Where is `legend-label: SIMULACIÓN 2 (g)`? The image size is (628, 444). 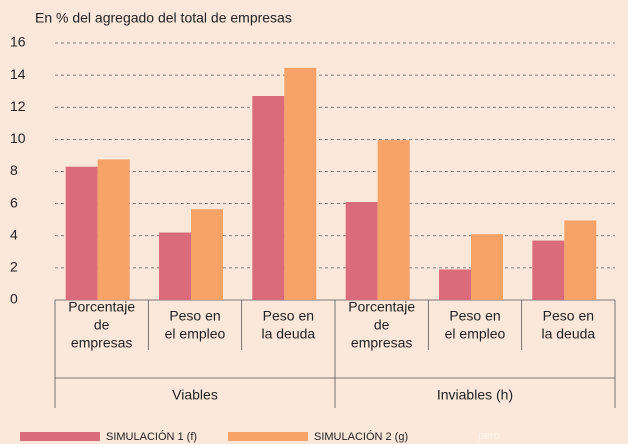 legend-label: SIMULACIÓN 2 (g) is located at coordinates (361, 436).